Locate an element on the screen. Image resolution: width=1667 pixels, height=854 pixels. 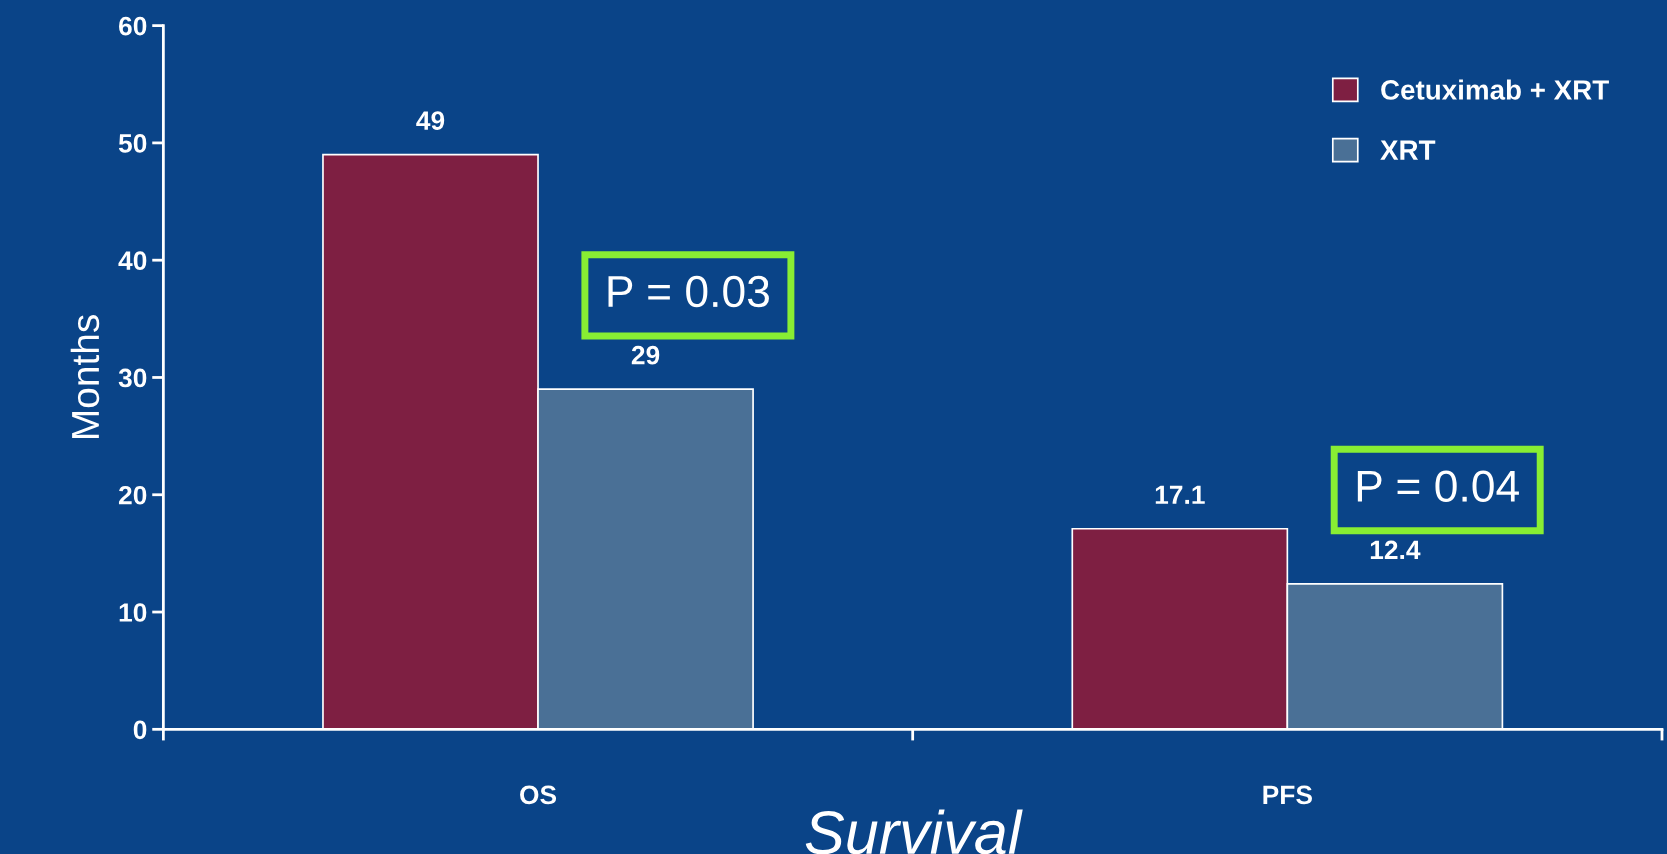
y-tick-label: 0 is located at coordinates (140, 730).